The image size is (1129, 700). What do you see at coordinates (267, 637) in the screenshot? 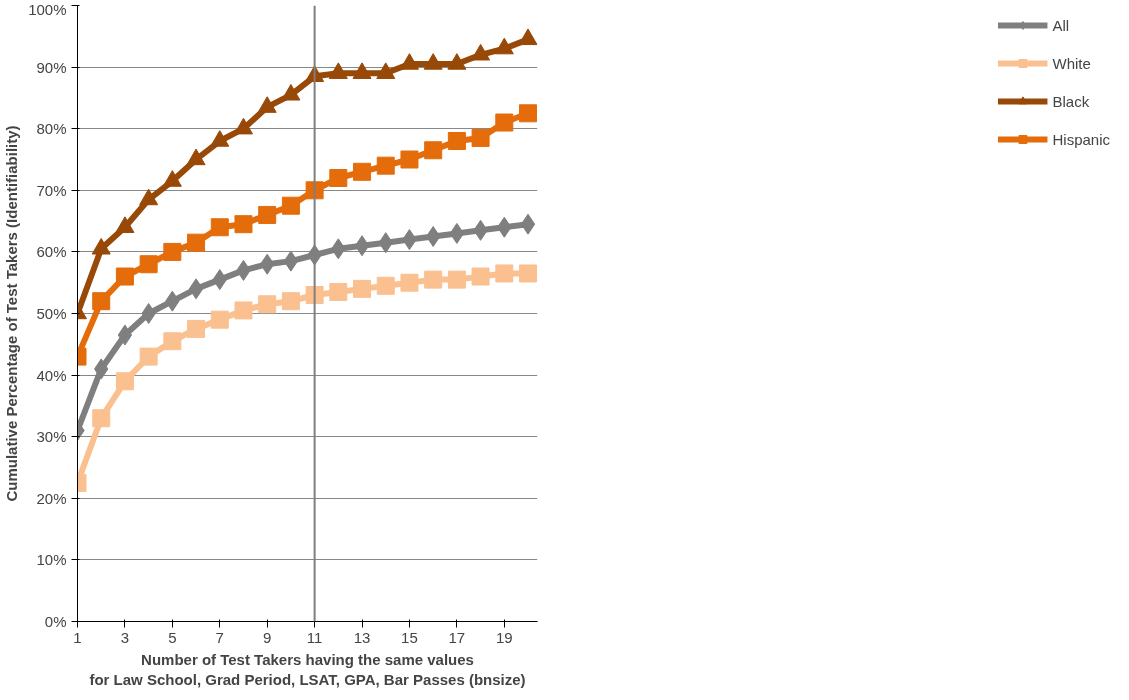
I see `x-tick-label: 9` at bounding box center [267, 637].